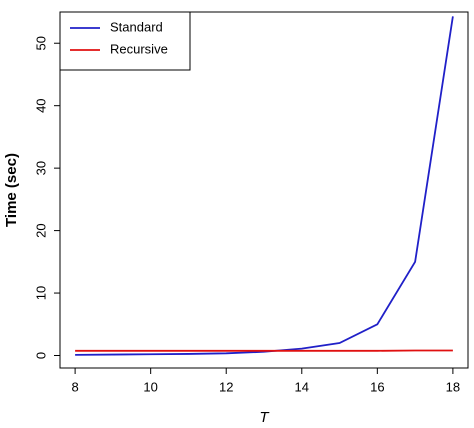 This screenshot has width=474, height=428. What do you see at coordinates (40, 105) in the screenshot?
I see `y-tick-label: 40` at bounding box center [40, 105].